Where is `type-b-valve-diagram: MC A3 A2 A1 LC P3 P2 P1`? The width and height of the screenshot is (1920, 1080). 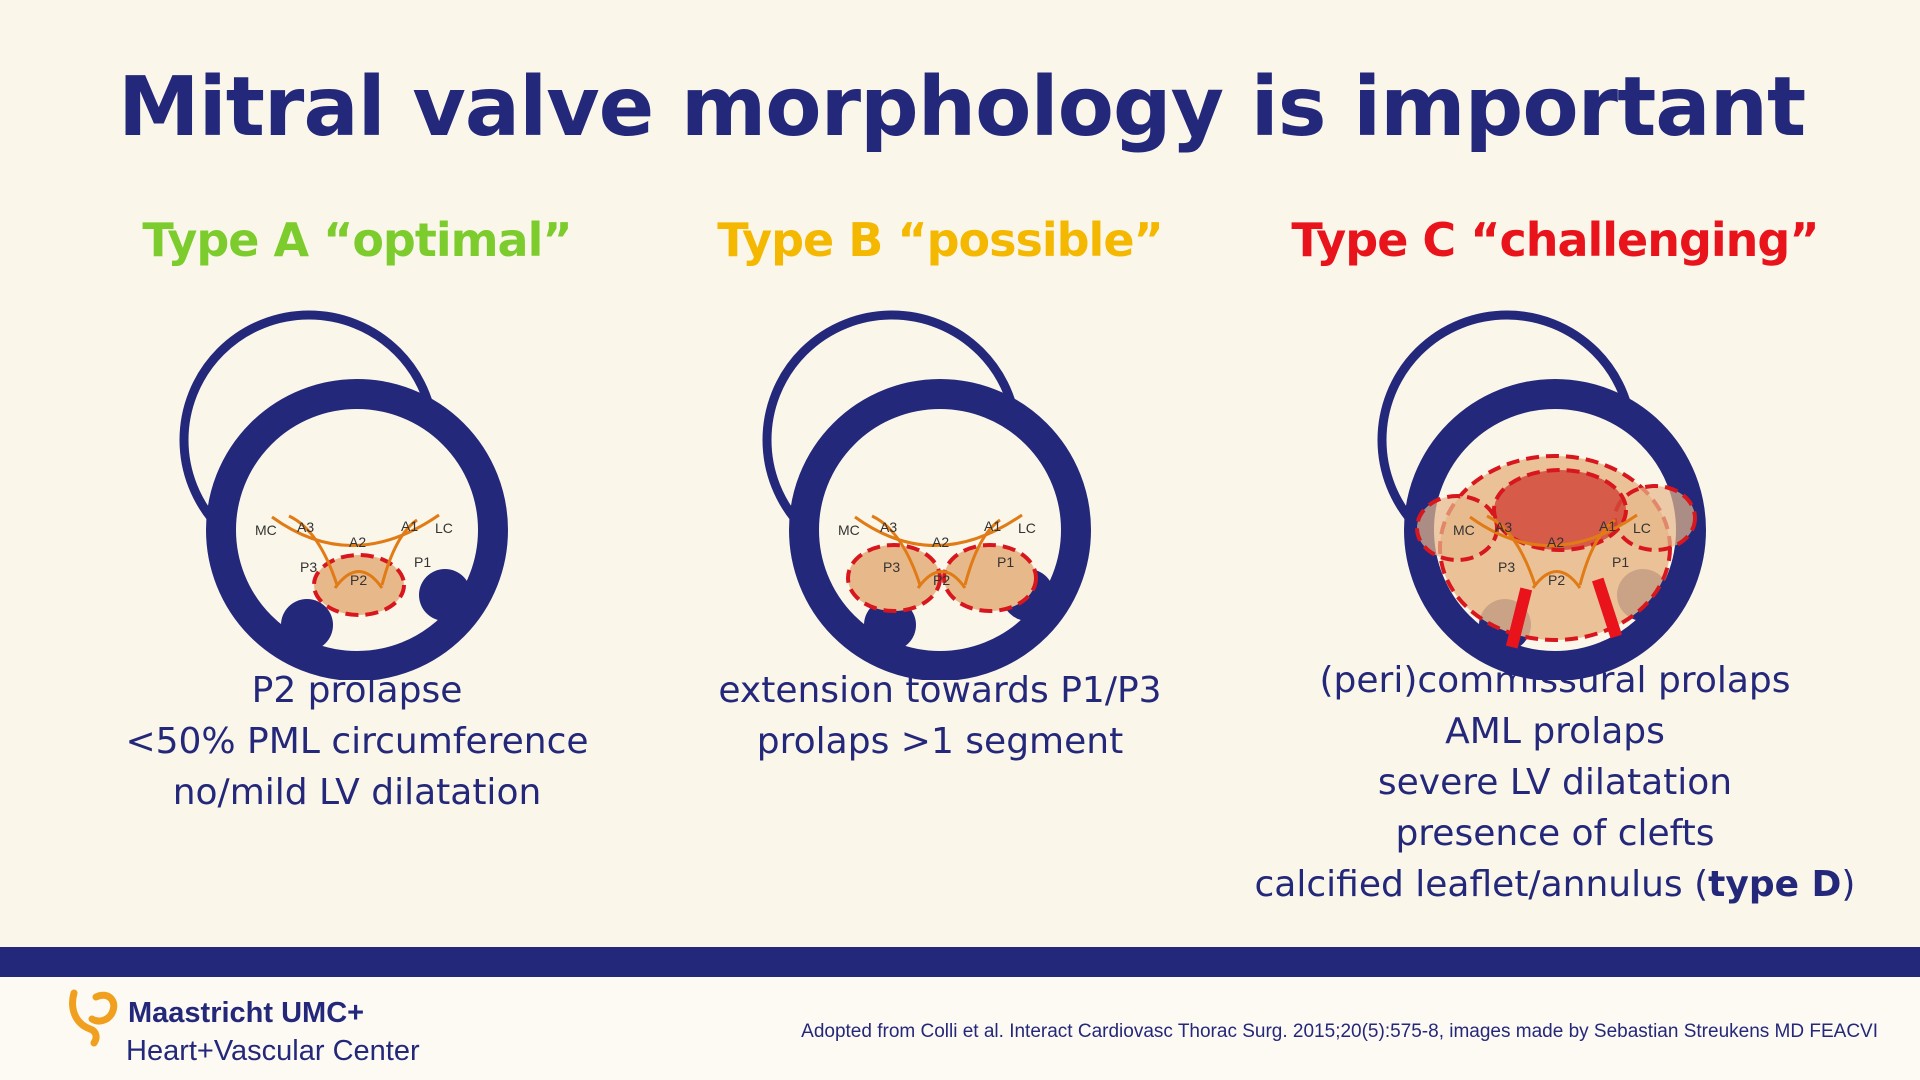
type-b-valve-diagram: MC A3 A2 A1 LC P3 P2 P1 is located at coordinates (926, 495).